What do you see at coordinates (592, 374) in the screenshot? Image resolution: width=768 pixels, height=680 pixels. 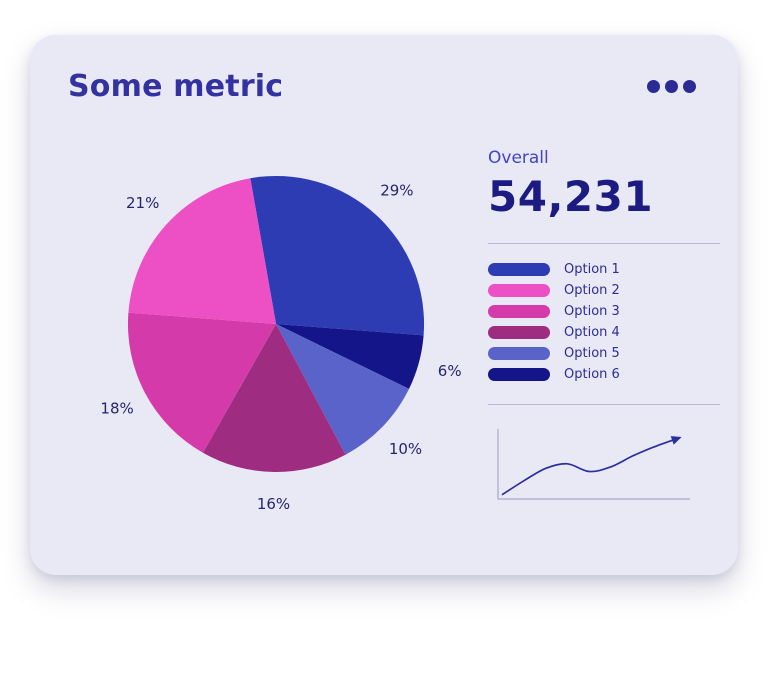 I see `legend-label: Option 6` at bounding box center [592, 374].